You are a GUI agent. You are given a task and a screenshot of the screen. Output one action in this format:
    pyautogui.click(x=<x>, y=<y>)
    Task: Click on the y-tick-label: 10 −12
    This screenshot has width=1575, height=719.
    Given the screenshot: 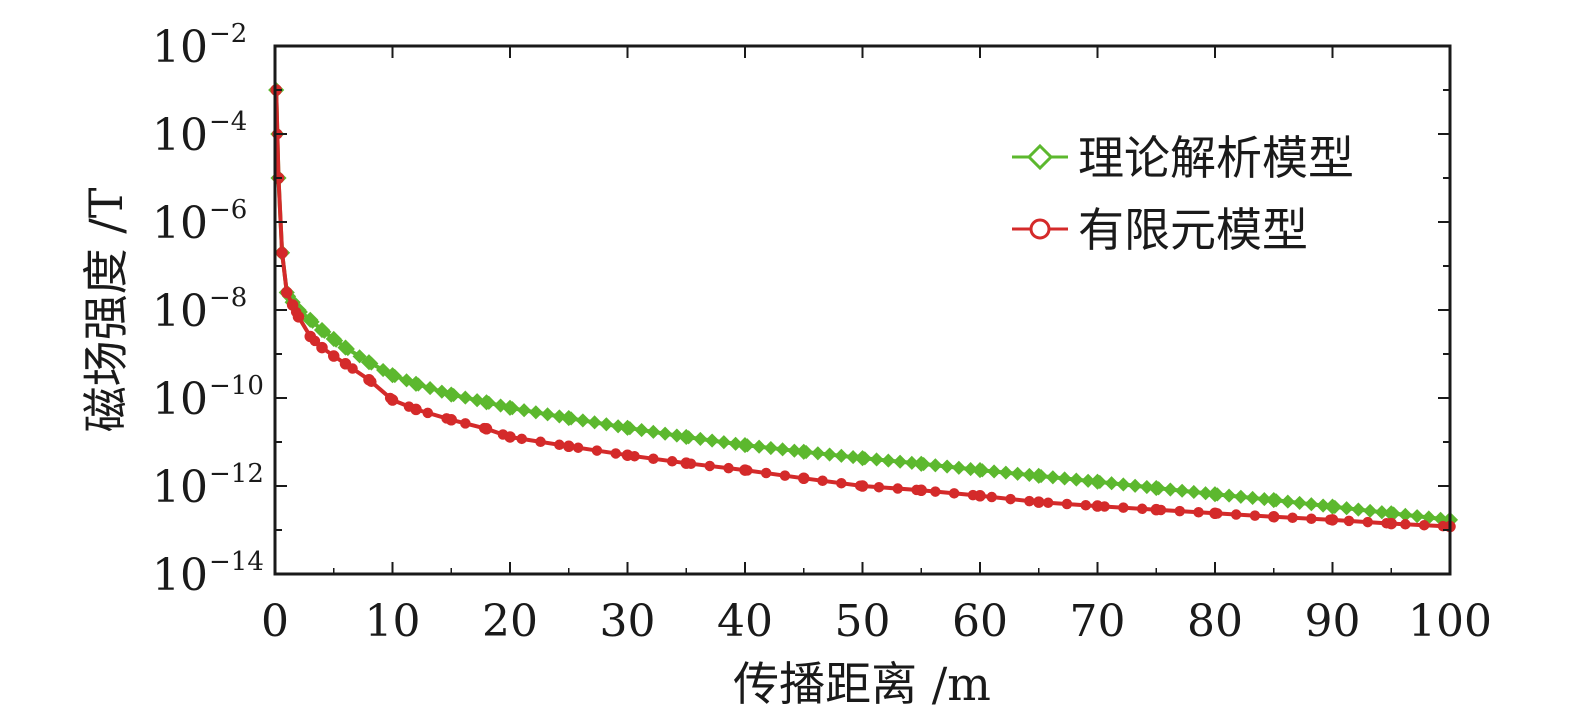 What is the action you would take?
    pyautogui.click(x=208, y=486)
    